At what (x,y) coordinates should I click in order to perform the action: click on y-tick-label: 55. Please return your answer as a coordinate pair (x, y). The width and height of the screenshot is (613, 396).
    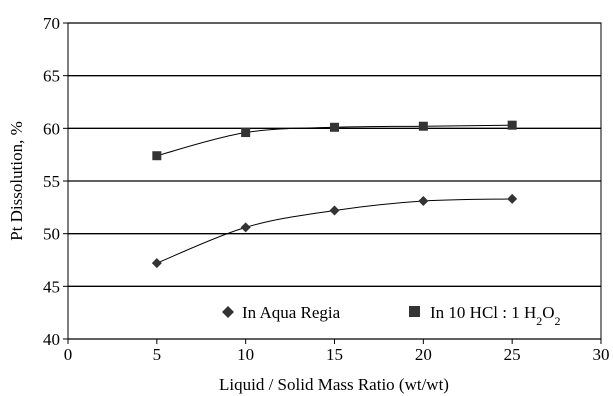
    Looking at the image, I should click on (51, 181).